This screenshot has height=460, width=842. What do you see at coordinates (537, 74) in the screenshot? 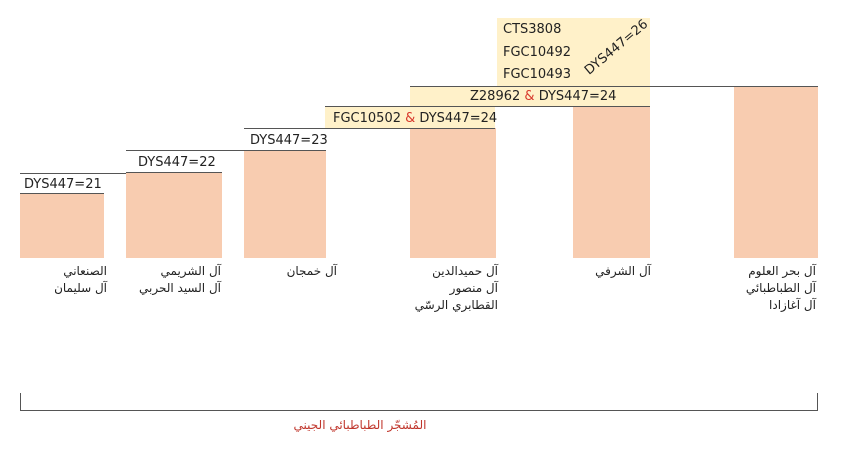
I see `label-fgc10493: FGC10493` at bounding box center [537, 74].